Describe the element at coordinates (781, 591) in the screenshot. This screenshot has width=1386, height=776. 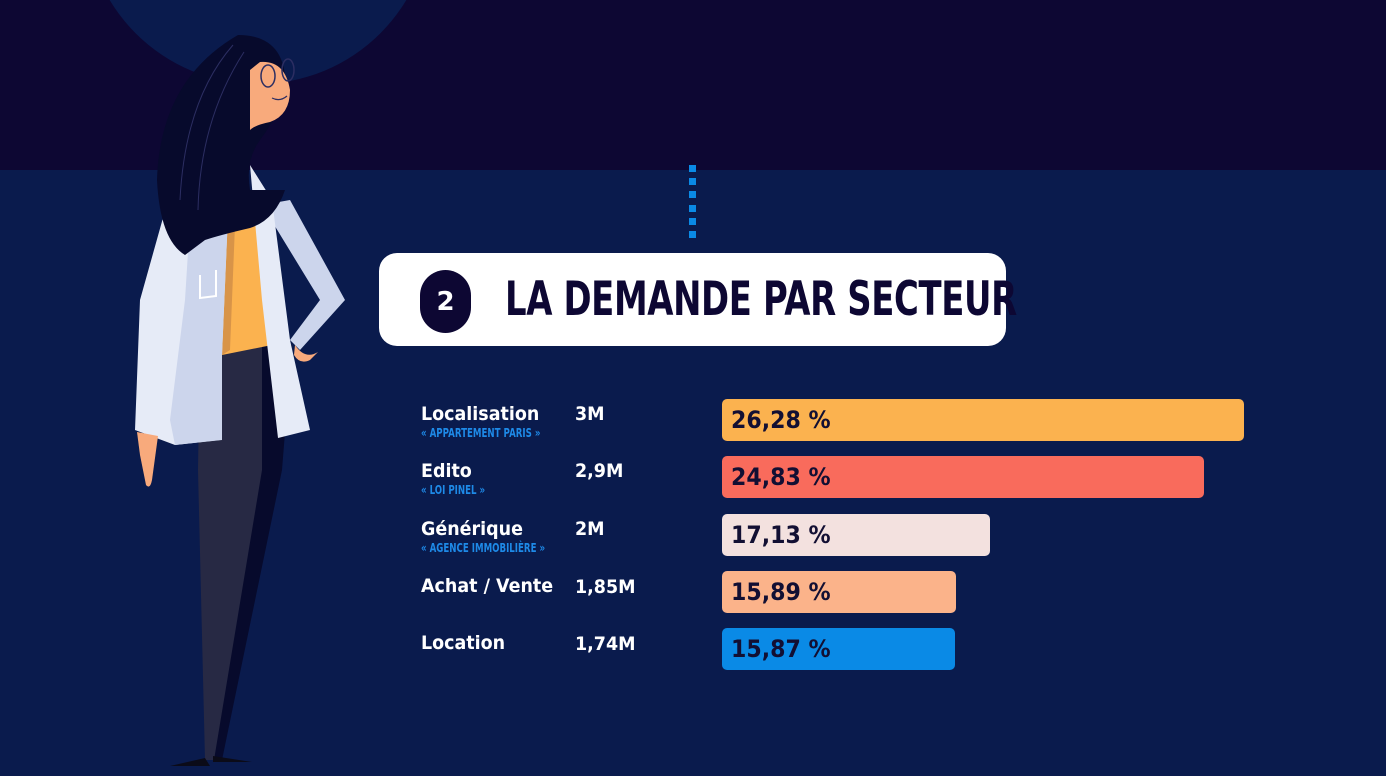
I see `bar-value-label: 15,89 %` at that location.